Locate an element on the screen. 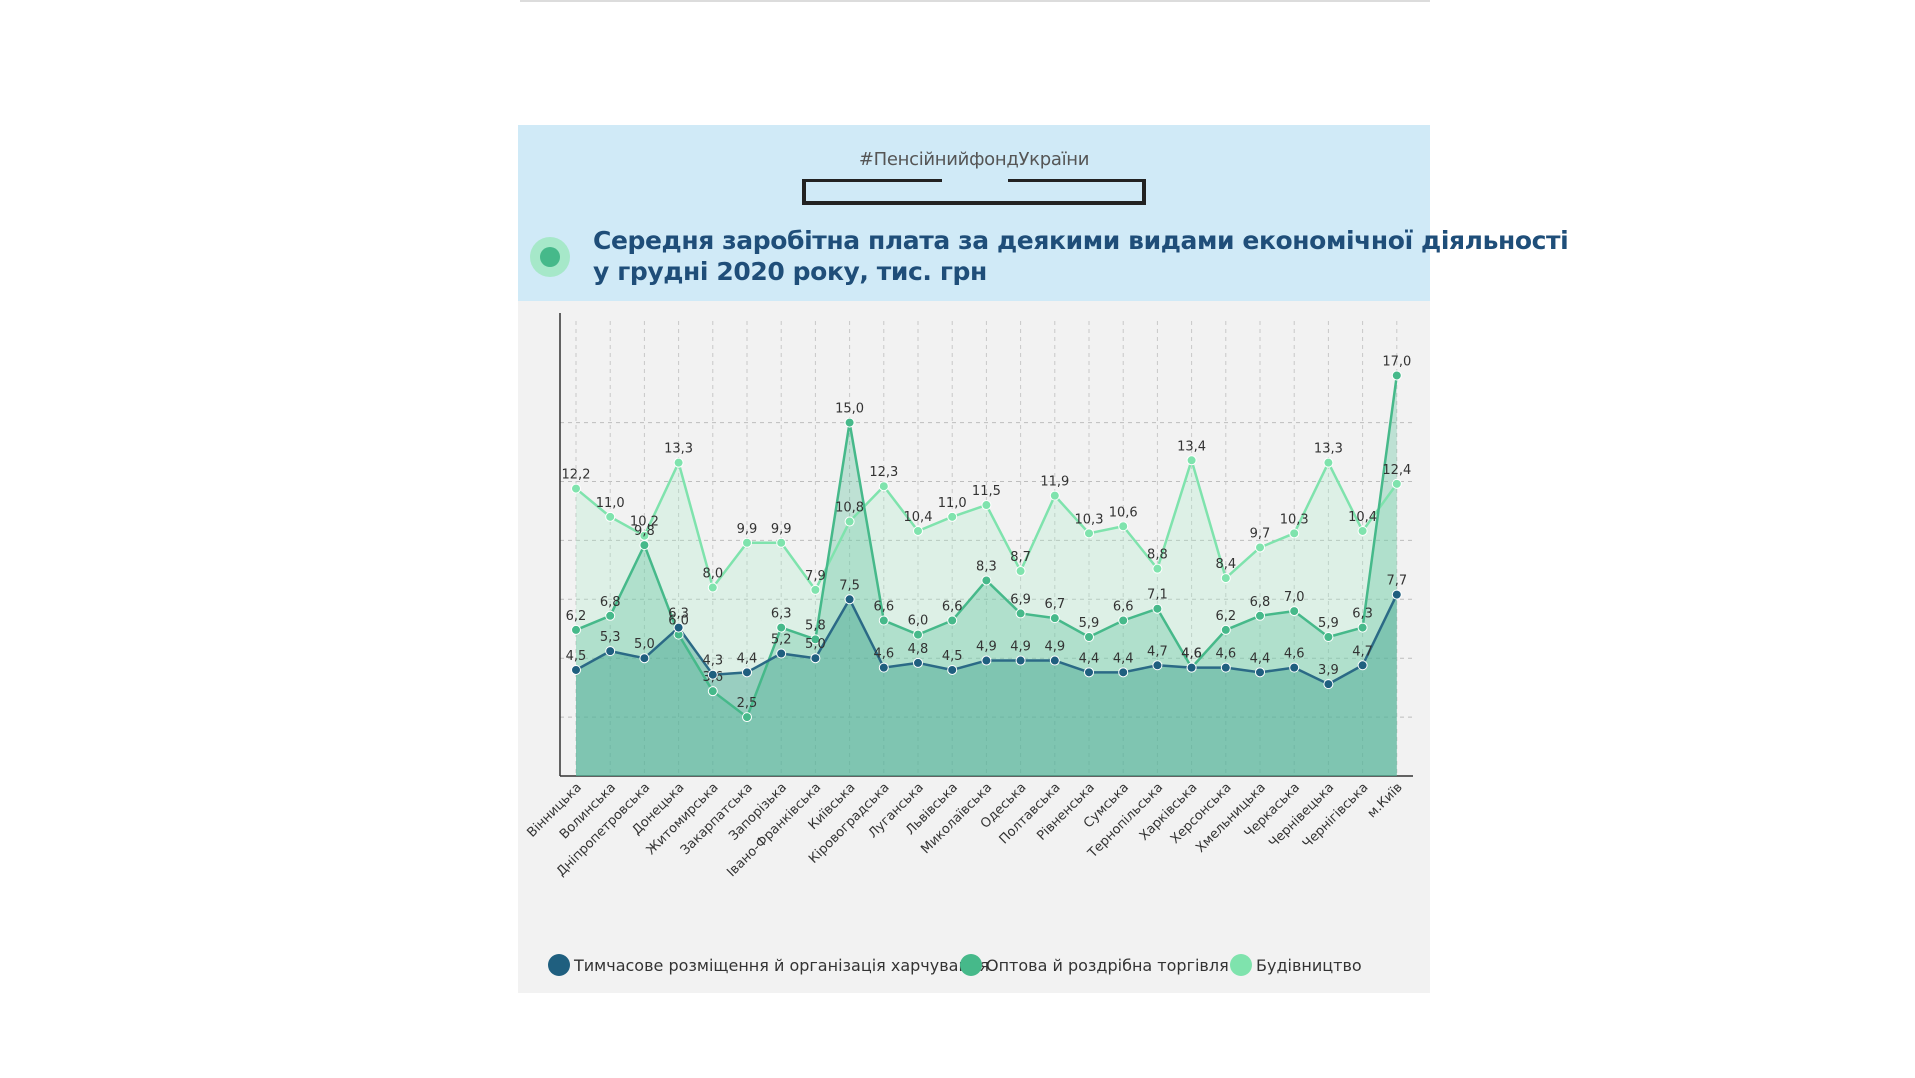 The height and width of the screenshot is (1078, 1915). data-label-trade-19: 6,2 is located at coordinates (1225, 616).